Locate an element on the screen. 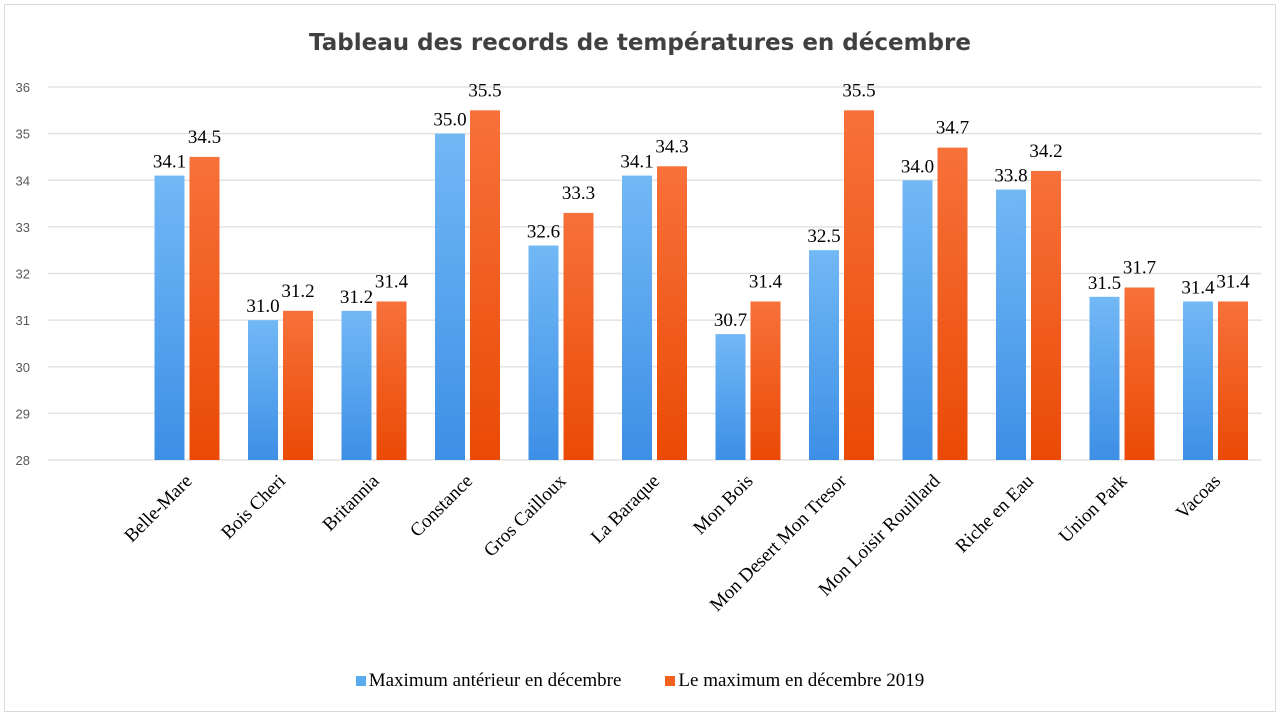 The image size is (1280, 720). x-category-label: Riche en Eau is located at coordinates (995, 513).